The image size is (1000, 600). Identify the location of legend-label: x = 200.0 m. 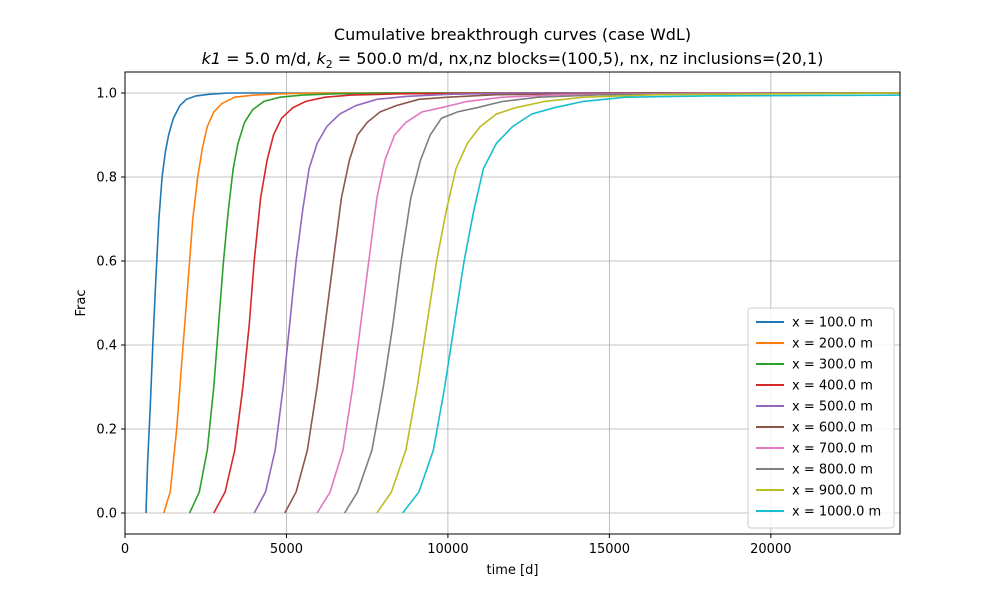
(832, 344).